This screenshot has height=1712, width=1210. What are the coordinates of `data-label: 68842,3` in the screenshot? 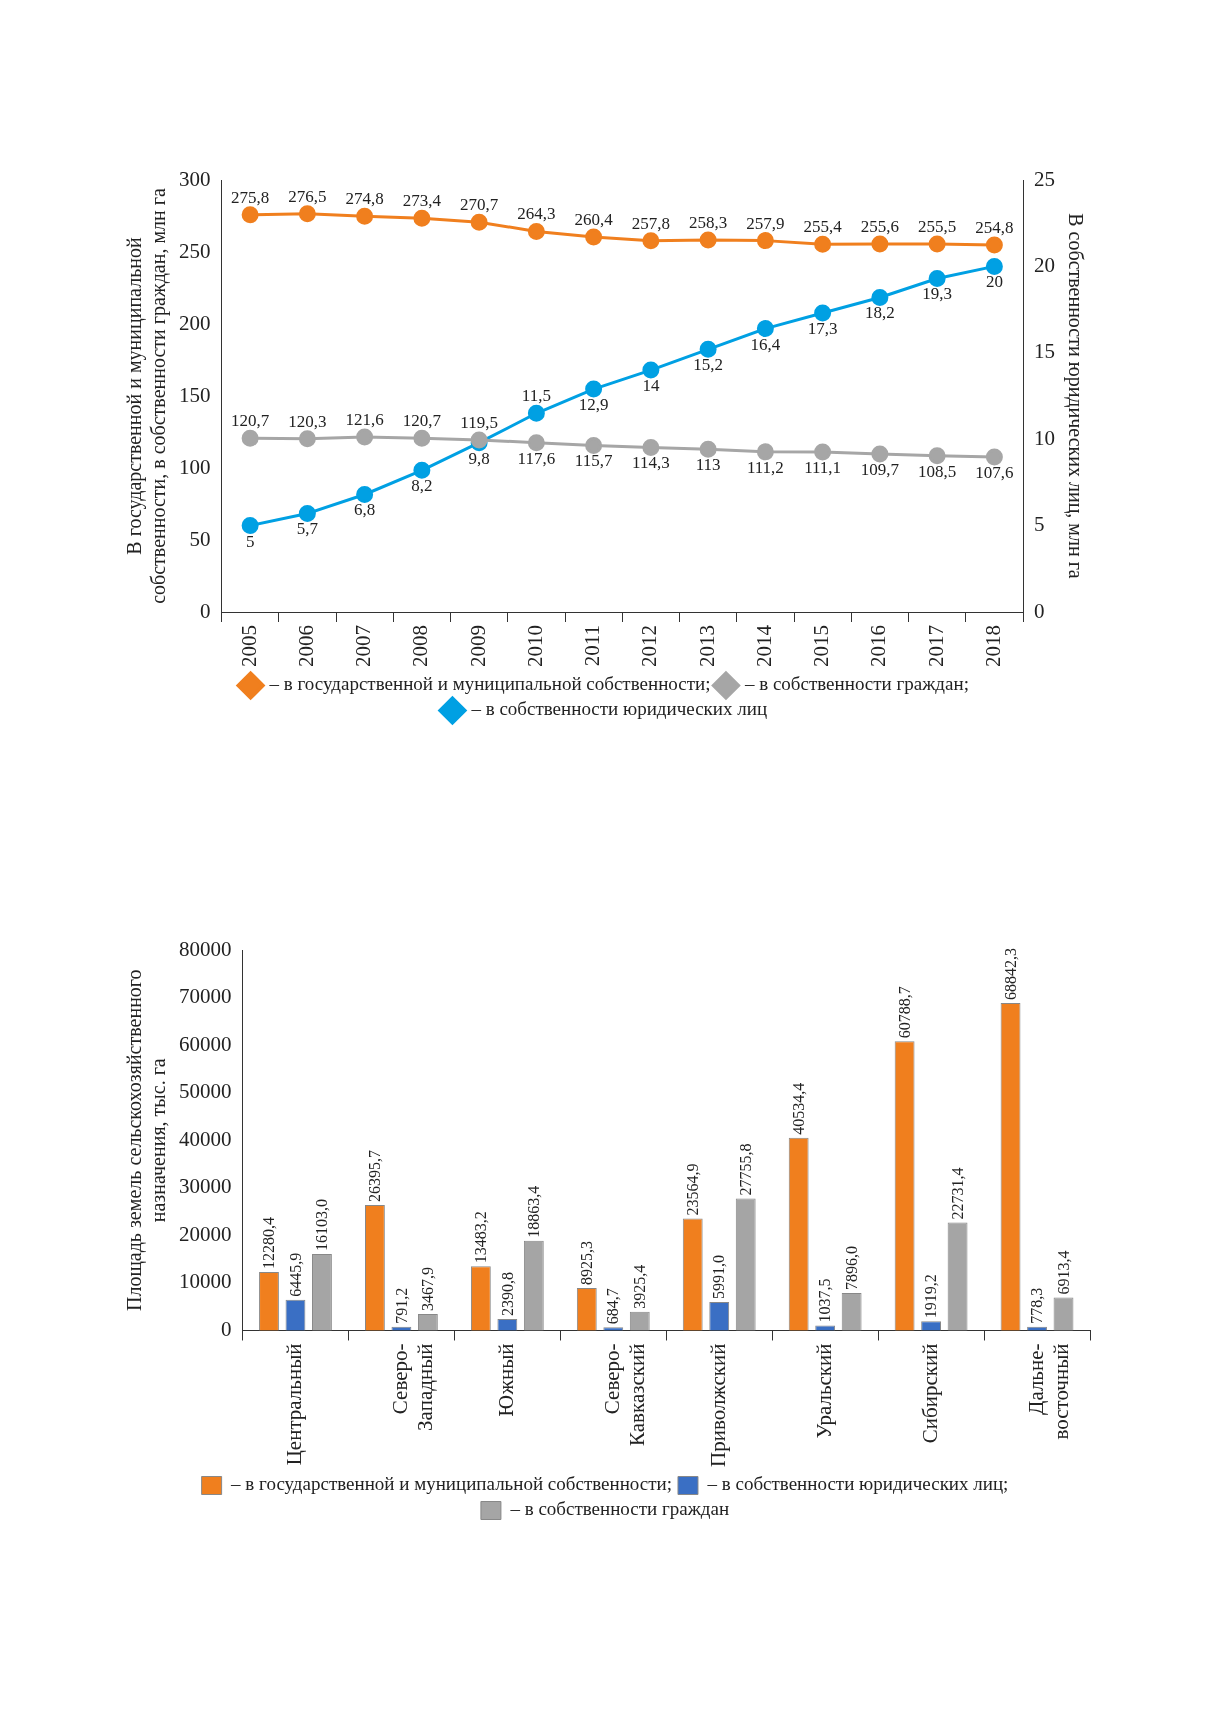 It's located at (1010, 974).